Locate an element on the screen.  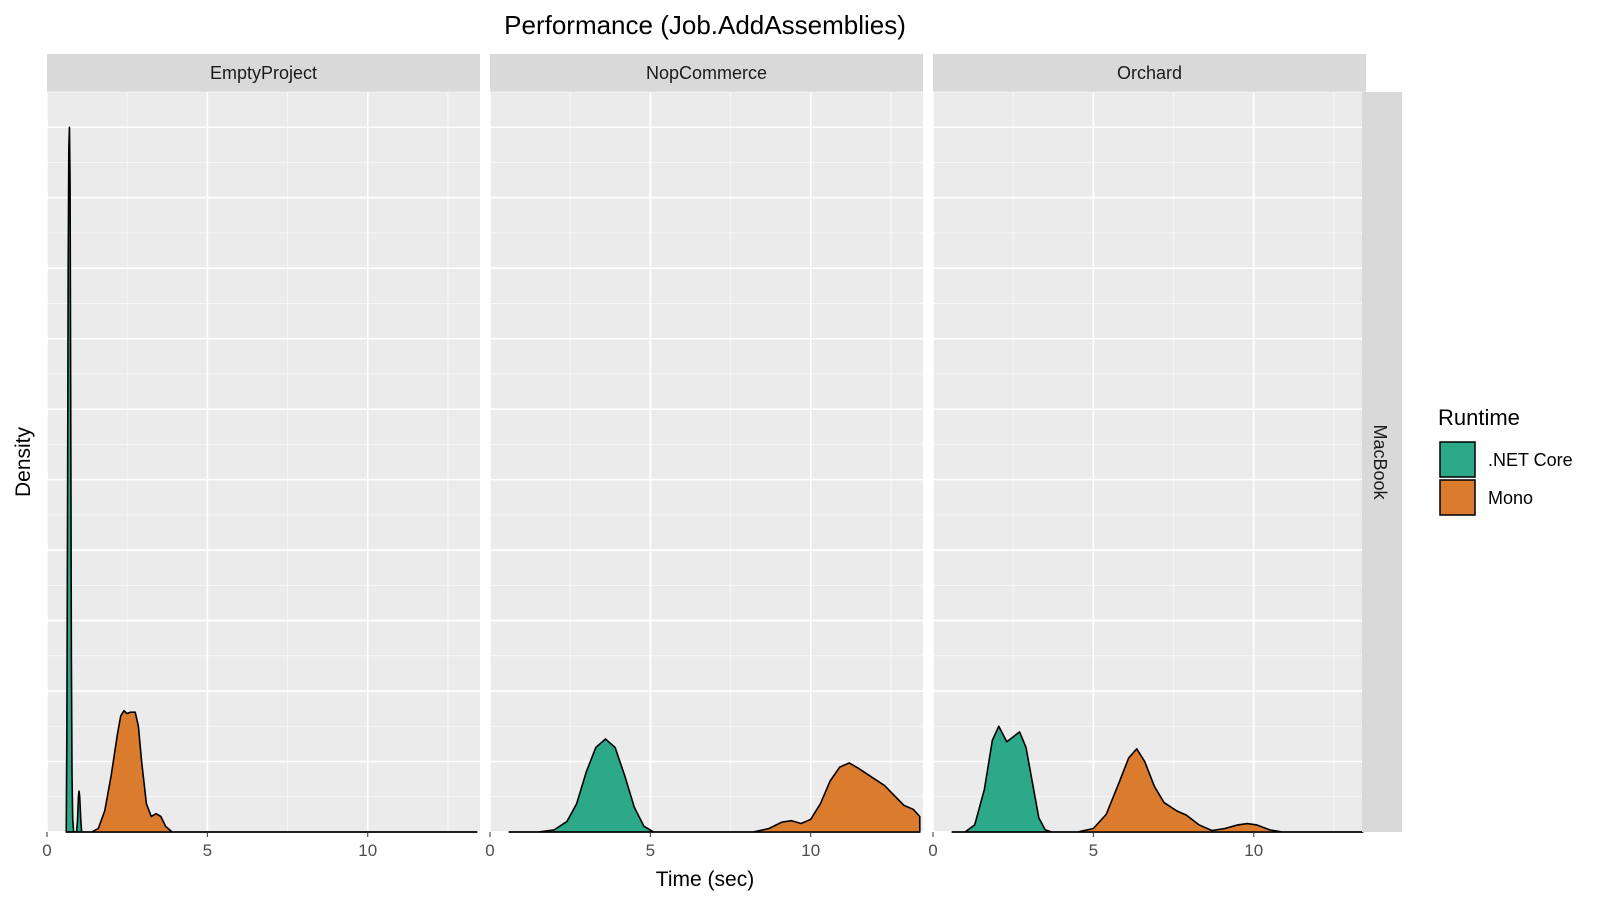
facet-strip-label: NopCommerce is located at coordinates (706, 73).